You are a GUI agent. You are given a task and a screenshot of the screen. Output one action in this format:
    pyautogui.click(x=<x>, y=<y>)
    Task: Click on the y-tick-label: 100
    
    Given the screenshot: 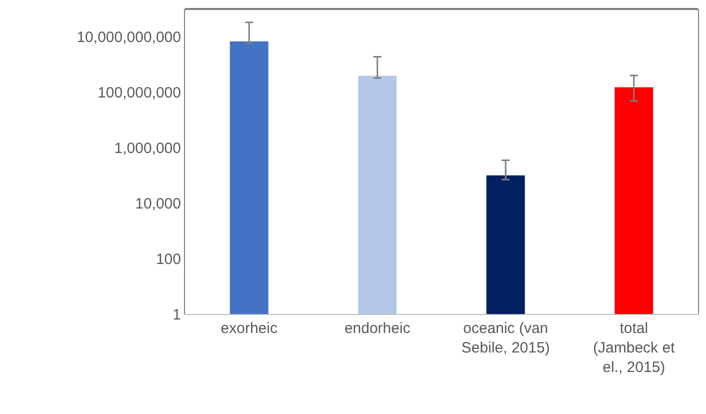 What is the action you would take?
    pyautogui.click(x=168, y=259)
    